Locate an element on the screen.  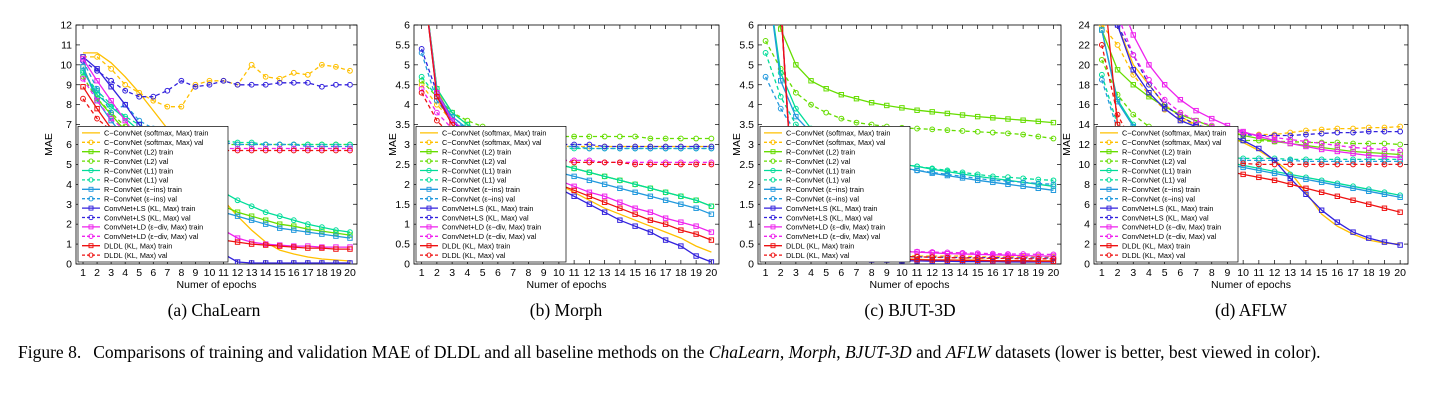
panel-1-ytick-label: 5 is located at coordinates (69, 165).